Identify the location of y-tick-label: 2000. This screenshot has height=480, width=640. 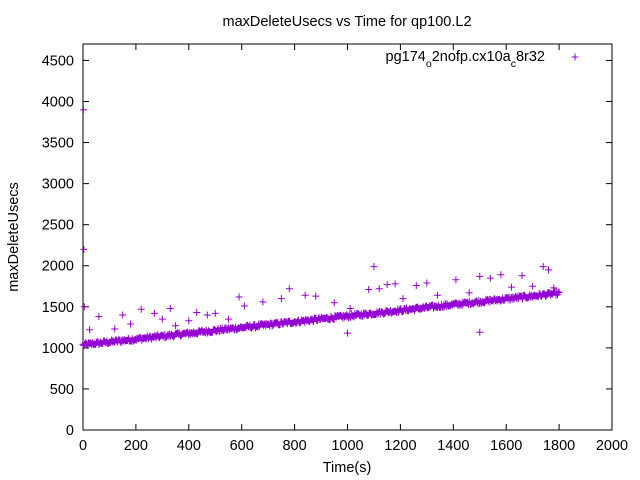
(58, 267).